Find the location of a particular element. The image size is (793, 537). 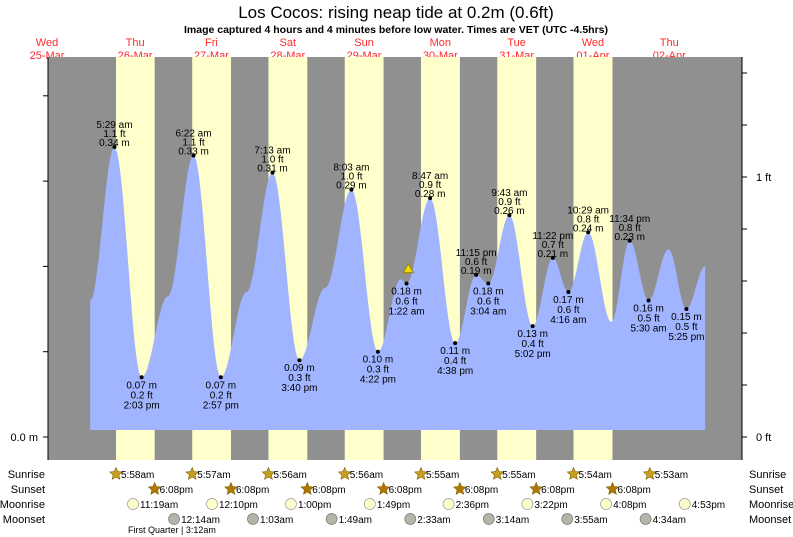

tide-m-label: 0.31 m is located at coordinates (272, 169).